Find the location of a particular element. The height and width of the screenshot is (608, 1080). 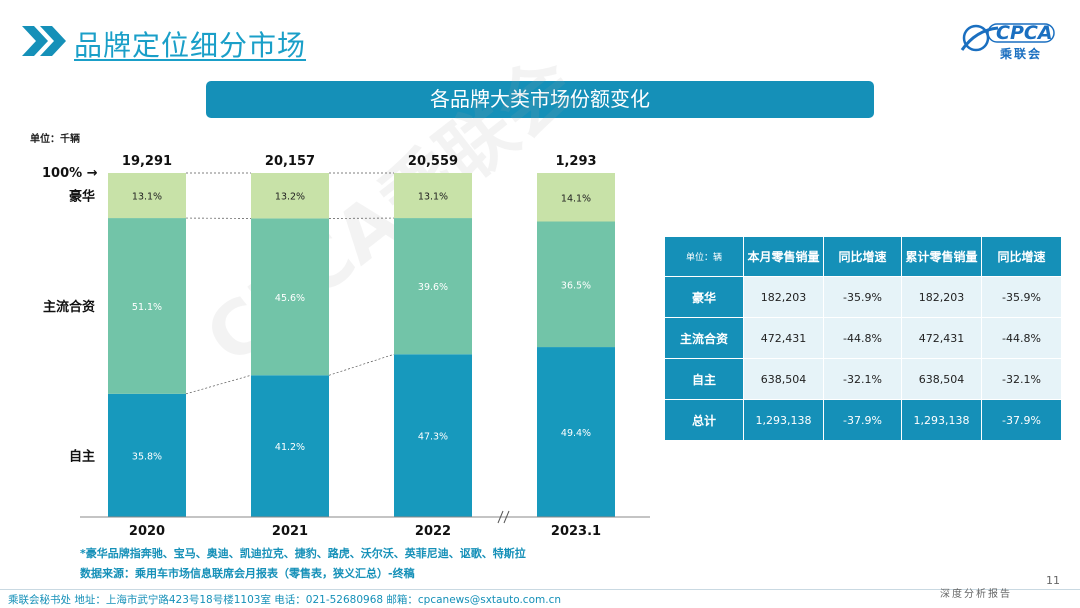

cpca-logo-icon is located at coordinates (1007, 37).